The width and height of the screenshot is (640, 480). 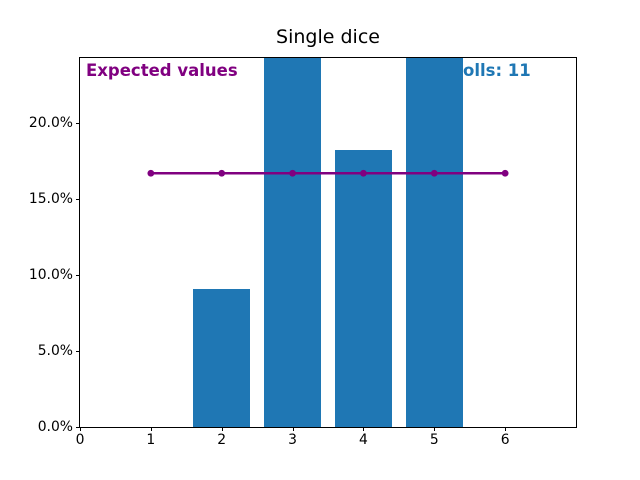 I want to click on y-axis-tick-label: 5.0%, so click(x=55, y=350).